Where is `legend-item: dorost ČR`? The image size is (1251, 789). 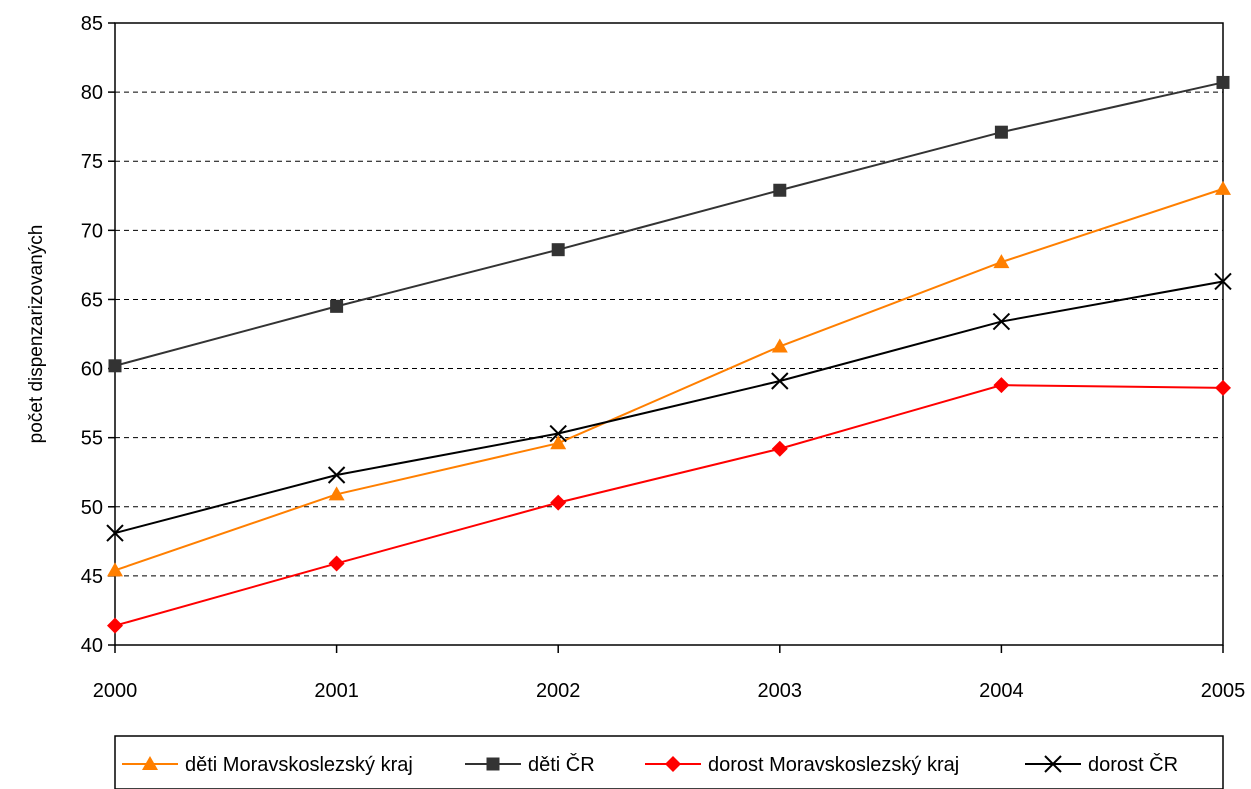 legend-item: dorost ČR is located at coordinates (1101, 764).